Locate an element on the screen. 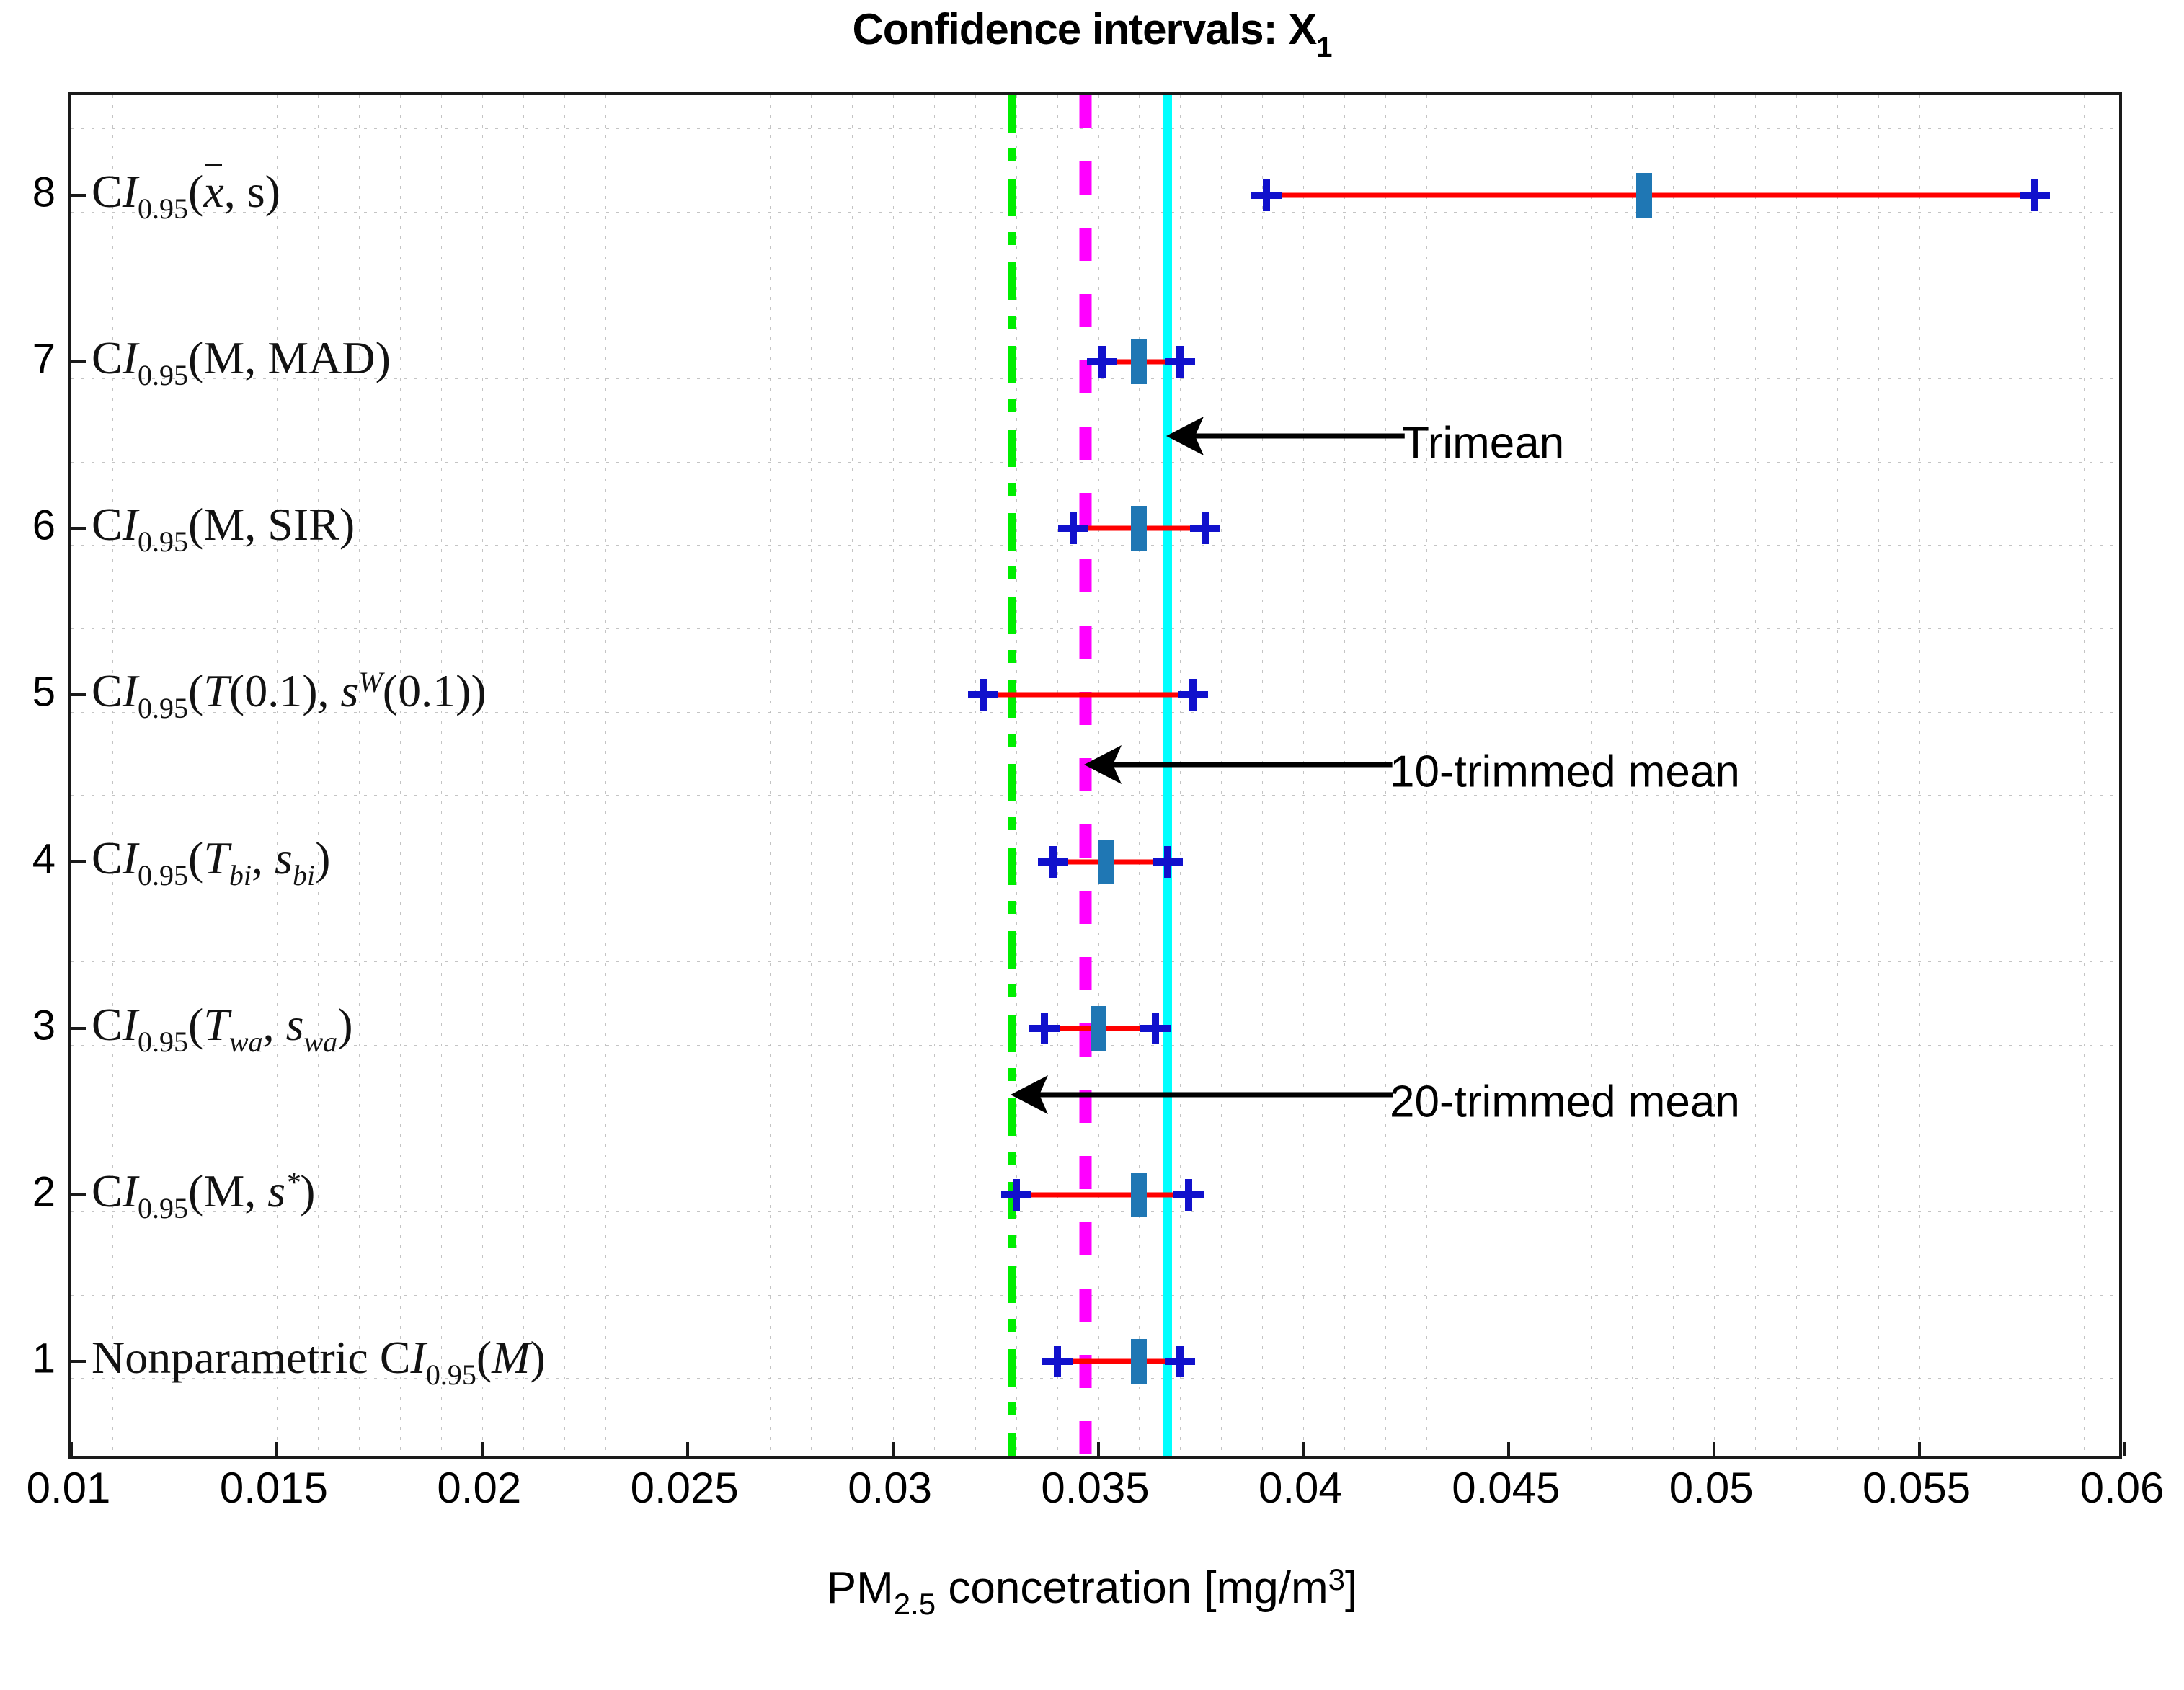  y-axis-tick-label: 5 is located at coordinates (44, 692).